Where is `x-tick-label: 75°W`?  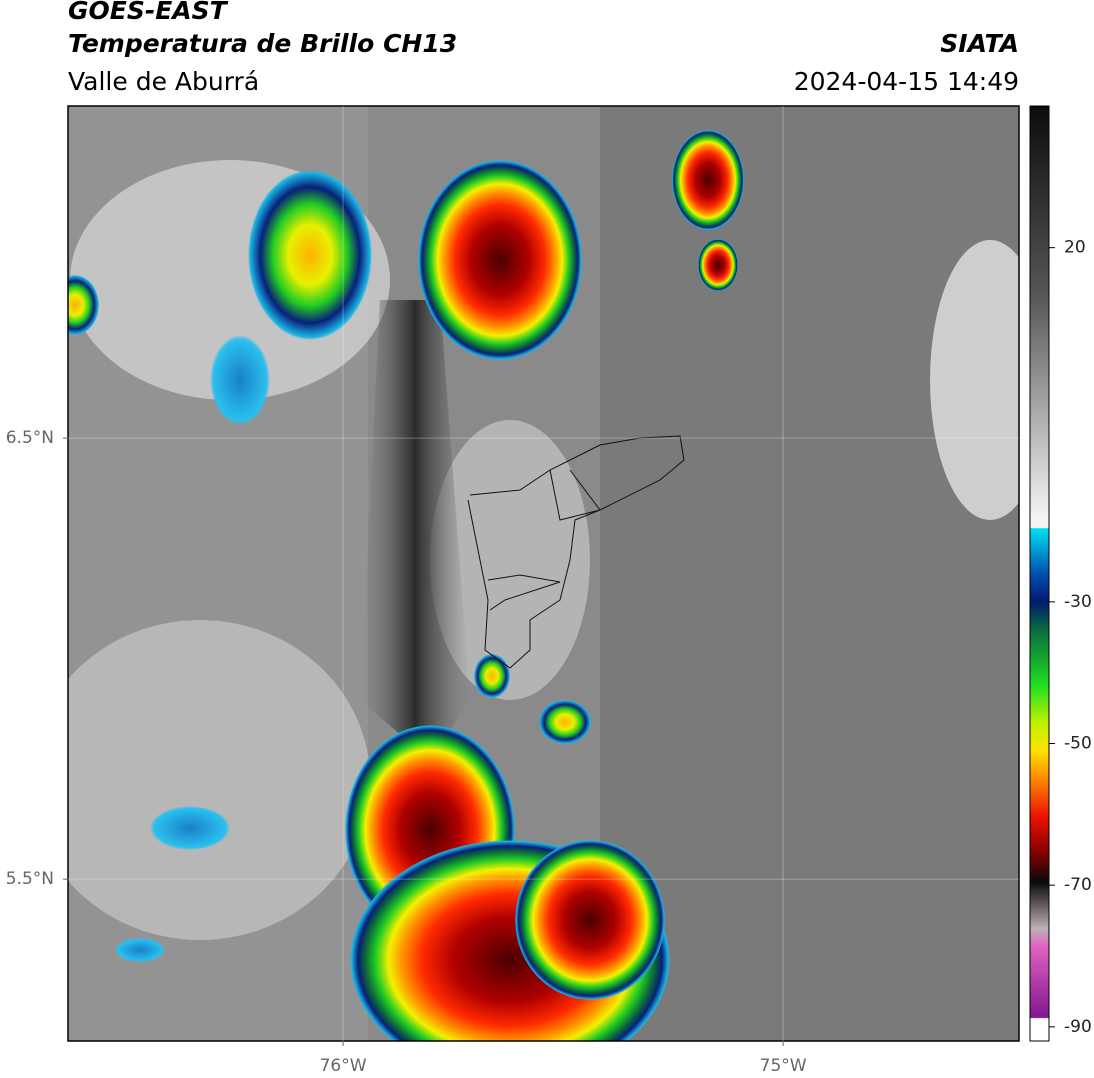 x-tick-label: 75°W is located at coordinates (783, 1066).